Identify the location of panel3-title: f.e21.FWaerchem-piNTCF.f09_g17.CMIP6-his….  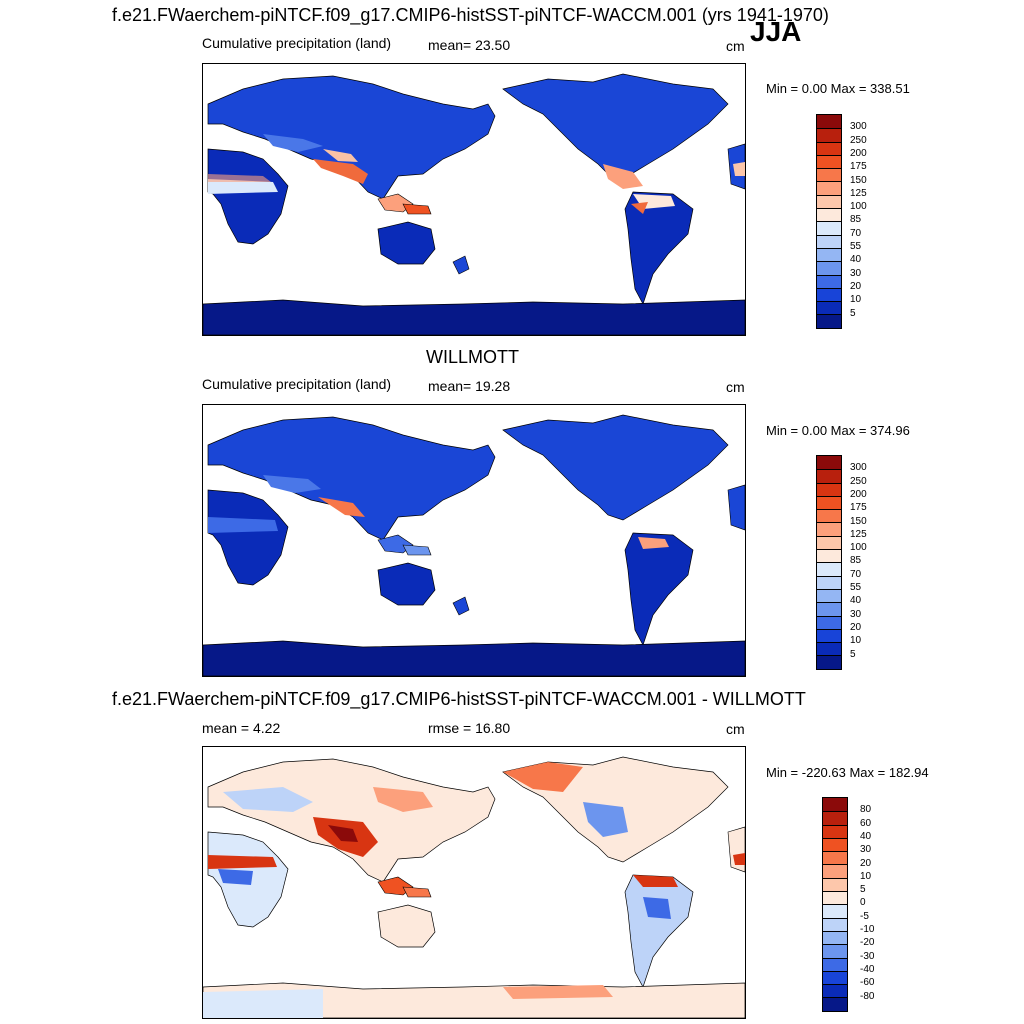
(459, 699).